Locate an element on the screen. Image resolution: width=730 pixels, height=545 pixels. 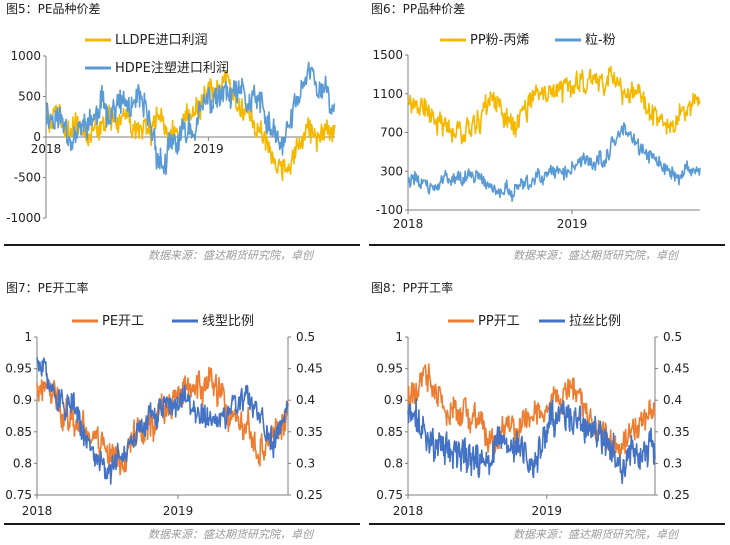
legend-label: 粒-粉 is located at coordinates (600, 40).